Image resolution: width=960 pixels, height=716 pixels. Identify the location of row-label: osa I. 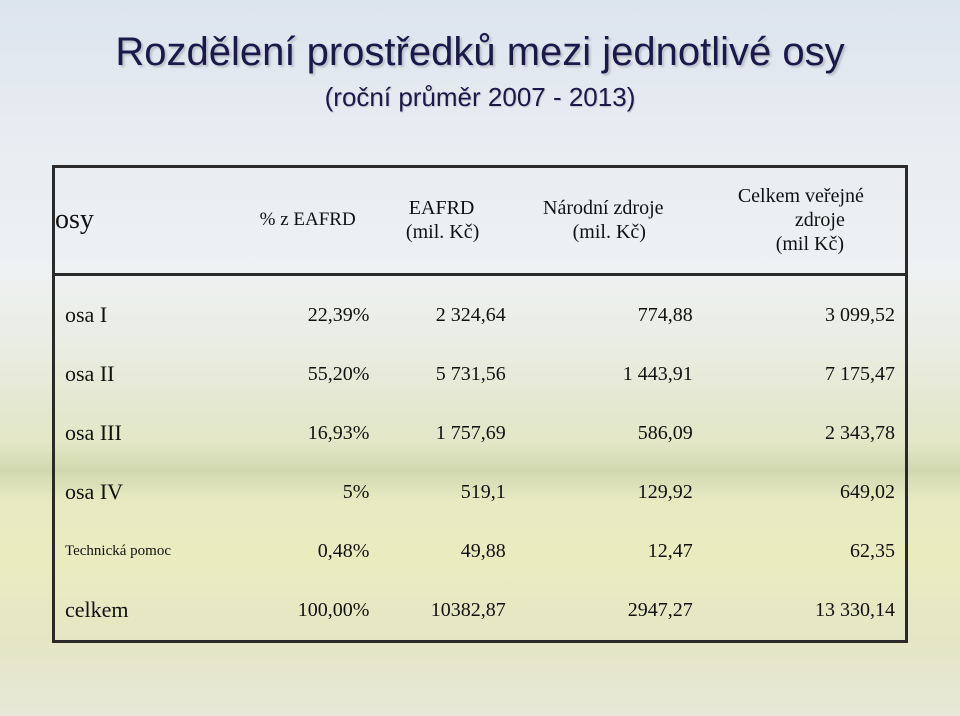
(86, 315).